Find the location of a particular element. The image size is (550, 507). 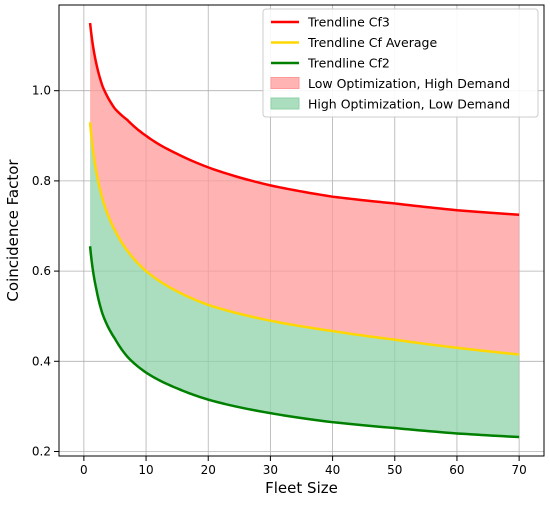

legend-label: Trendline Cf Average is located at coordinates (372, 42).